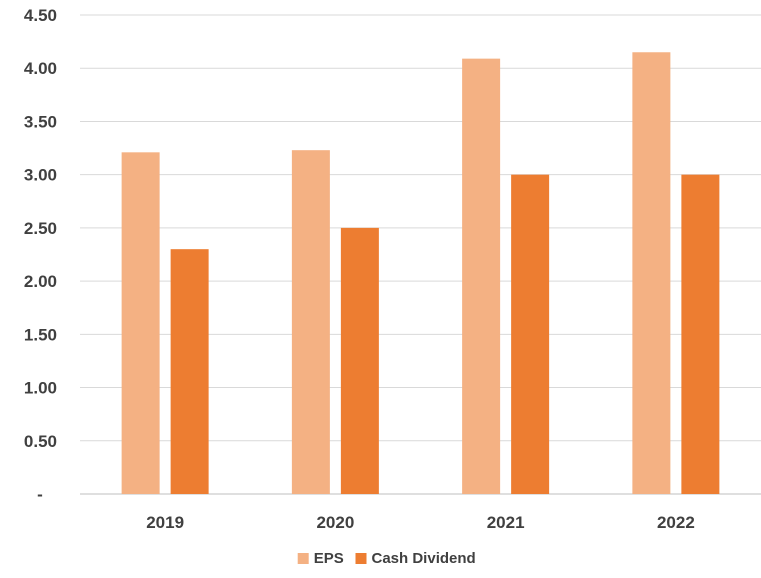 This screenshot has width=761, height=578. I want to click on legend: EPS Cash Dividend, so click(386, 558).